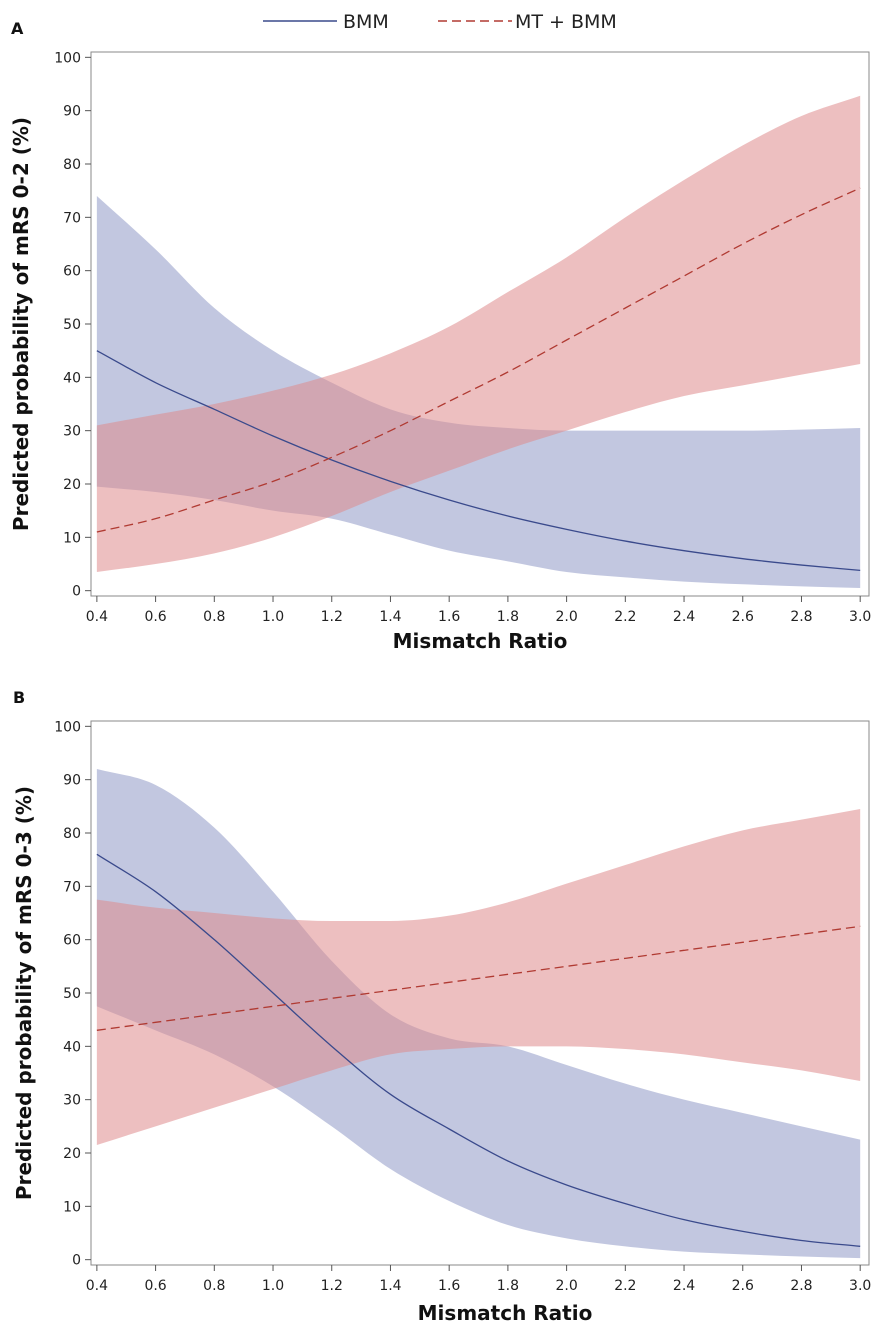 This screenshot has height=1324, width=876. Describe the element at coordinates (72, 1101) in the screenshot. I see `panel-b-y-tick-label: 30` at that location.